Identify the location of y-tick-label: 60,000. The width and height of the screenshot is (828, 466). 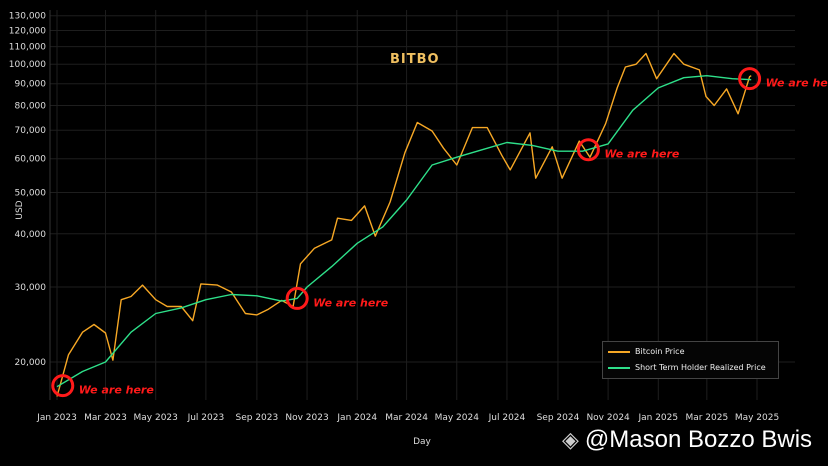
(31, 160).